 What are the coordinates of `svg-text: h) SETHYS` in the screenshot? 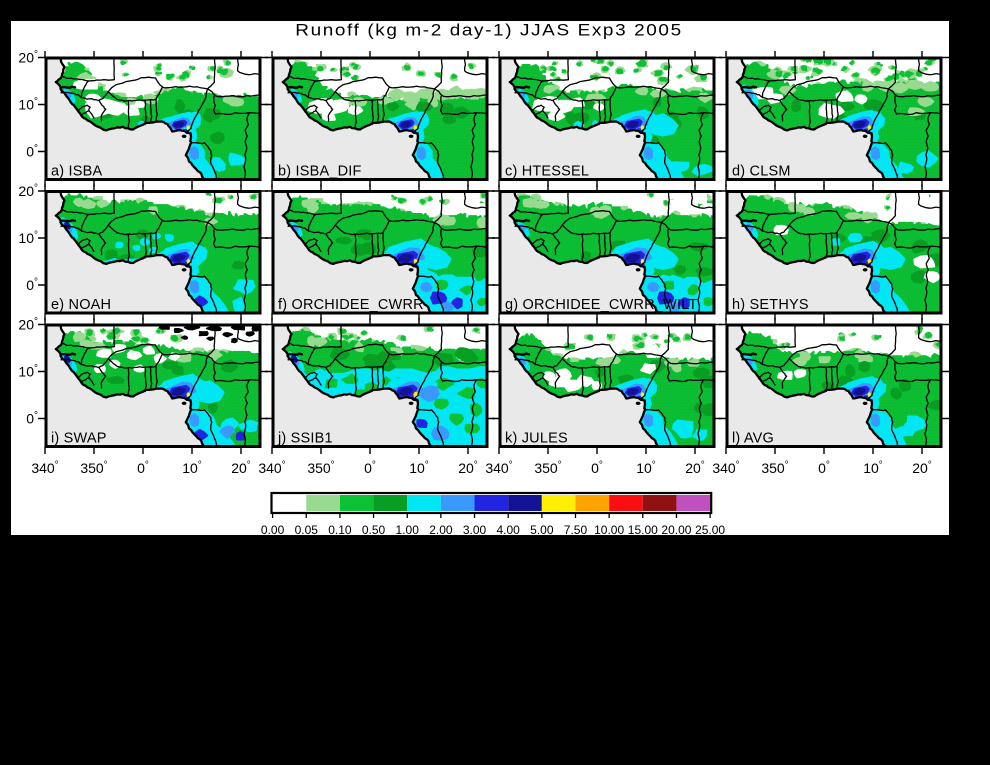 It's located at (770, 305).